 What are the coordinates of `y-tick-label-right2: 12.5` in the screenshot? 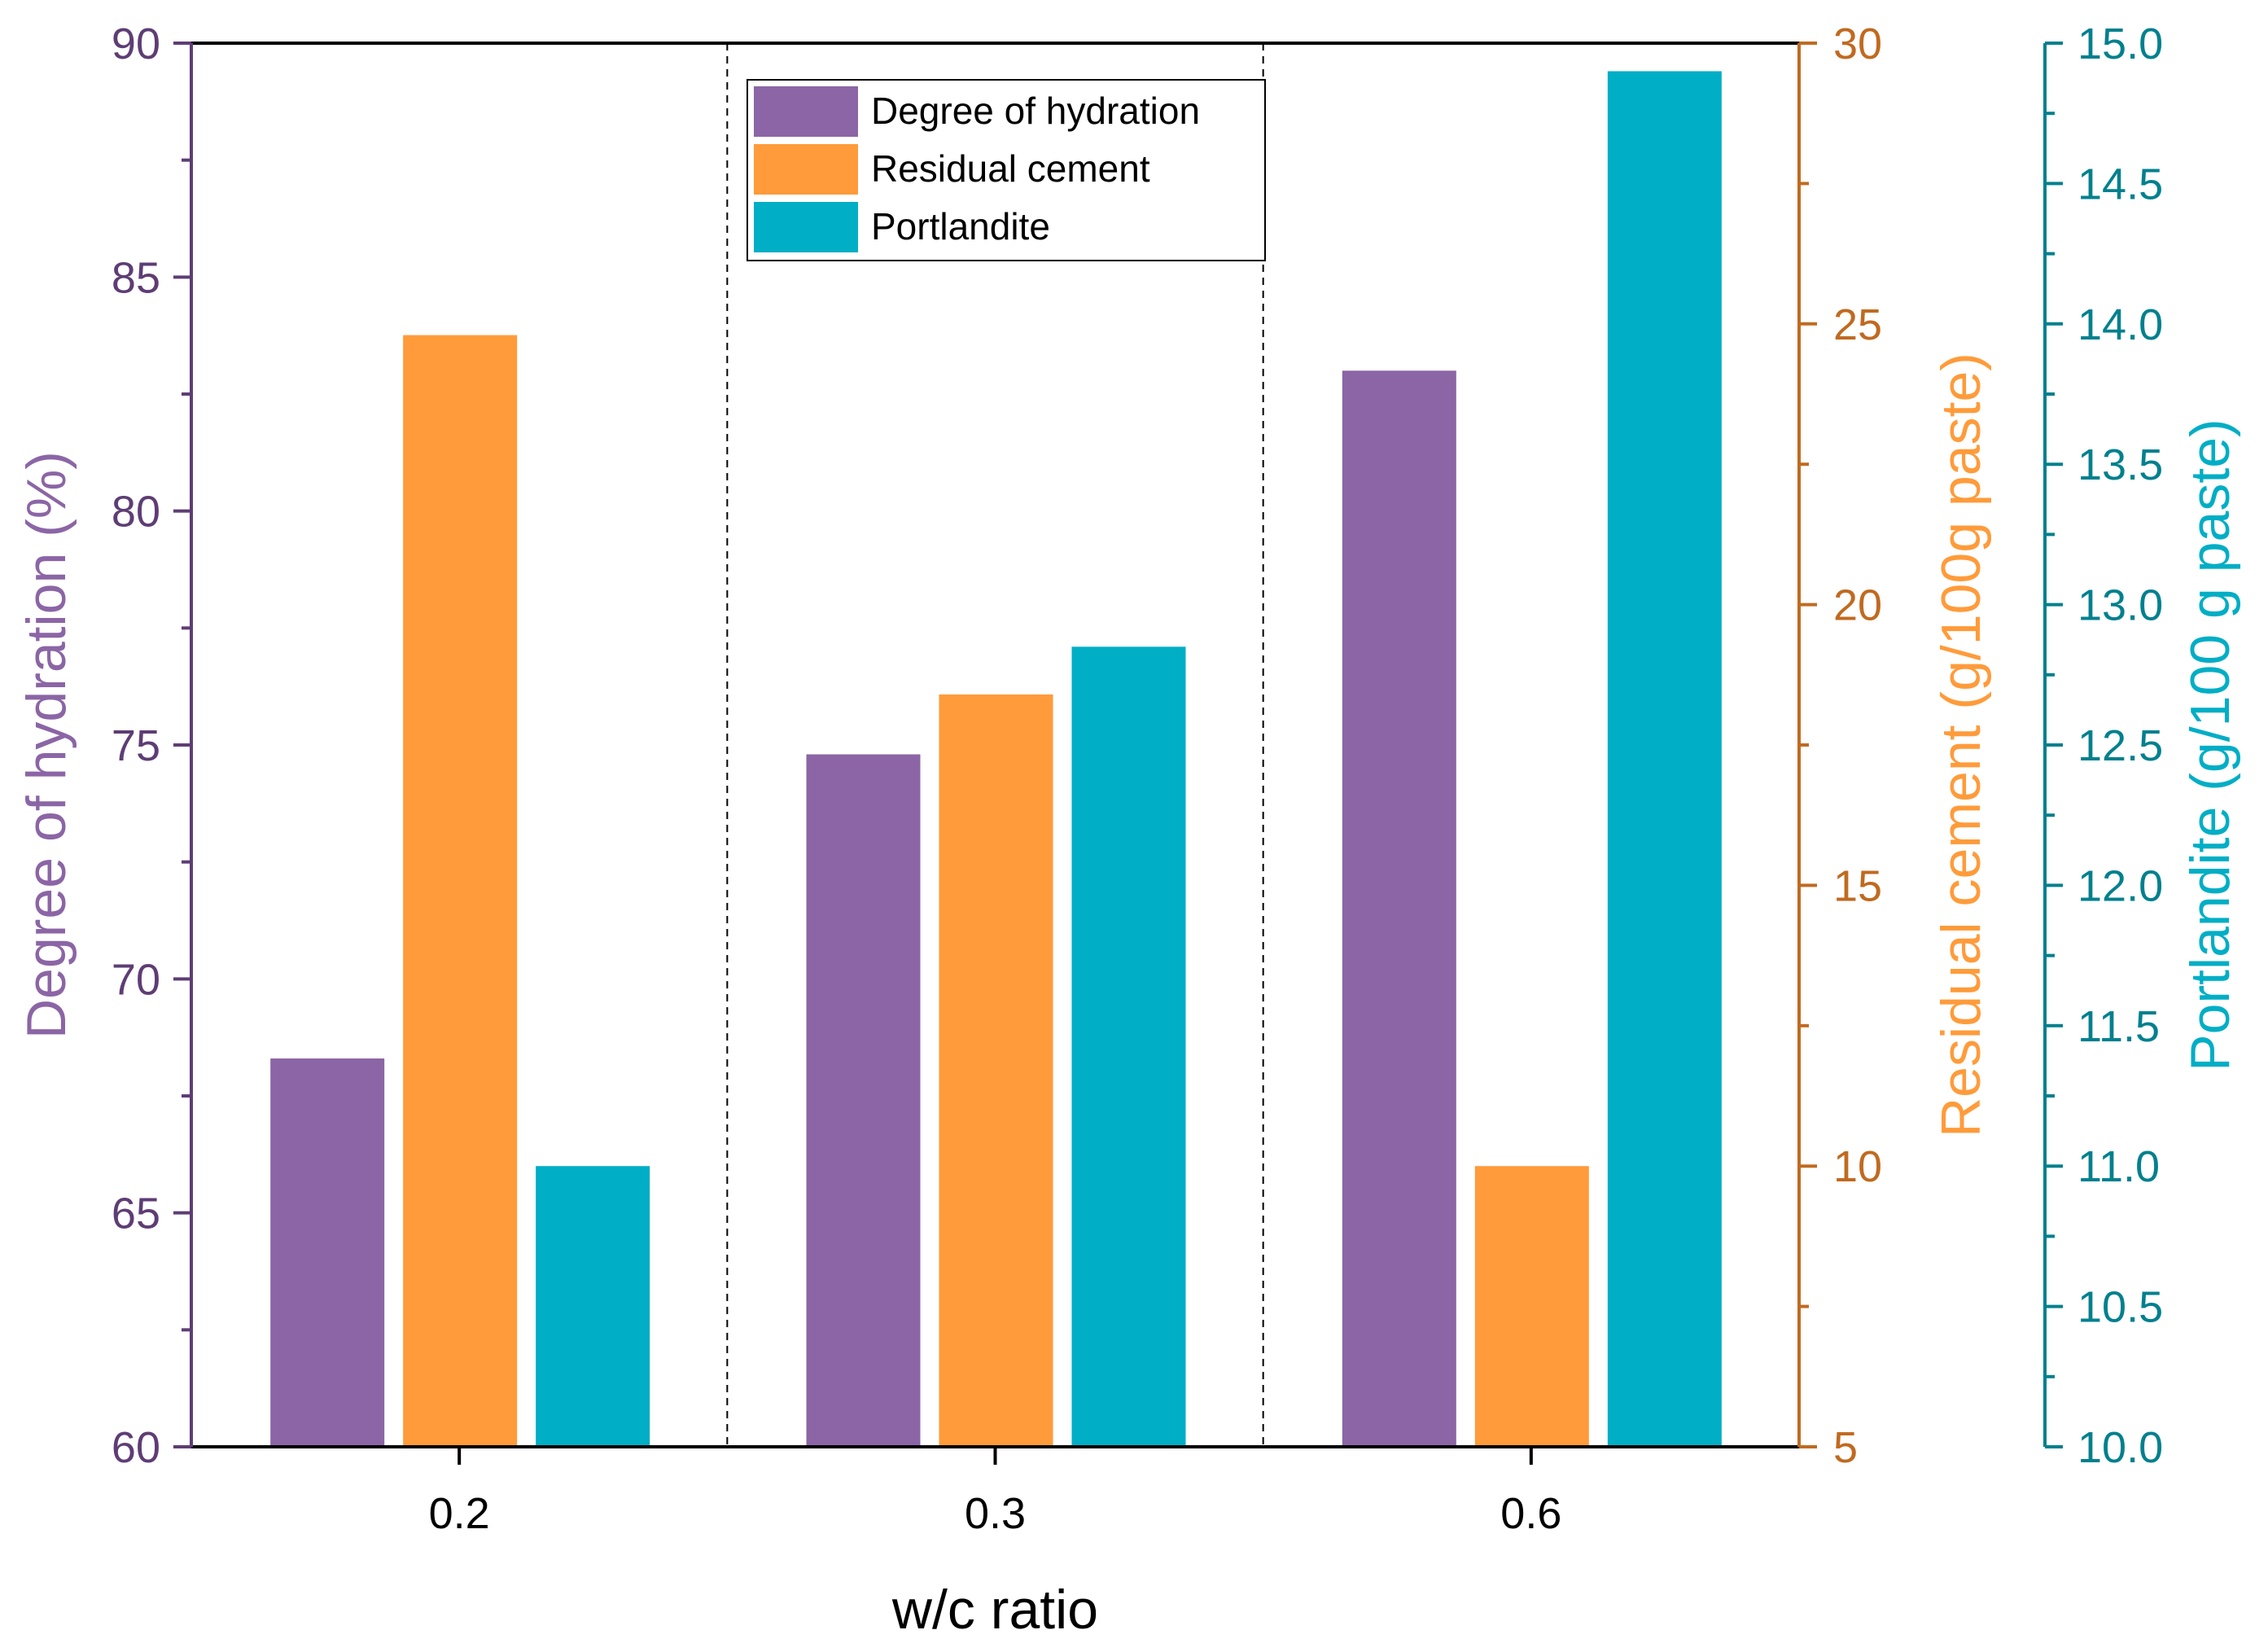 It's located at (2120, 745).